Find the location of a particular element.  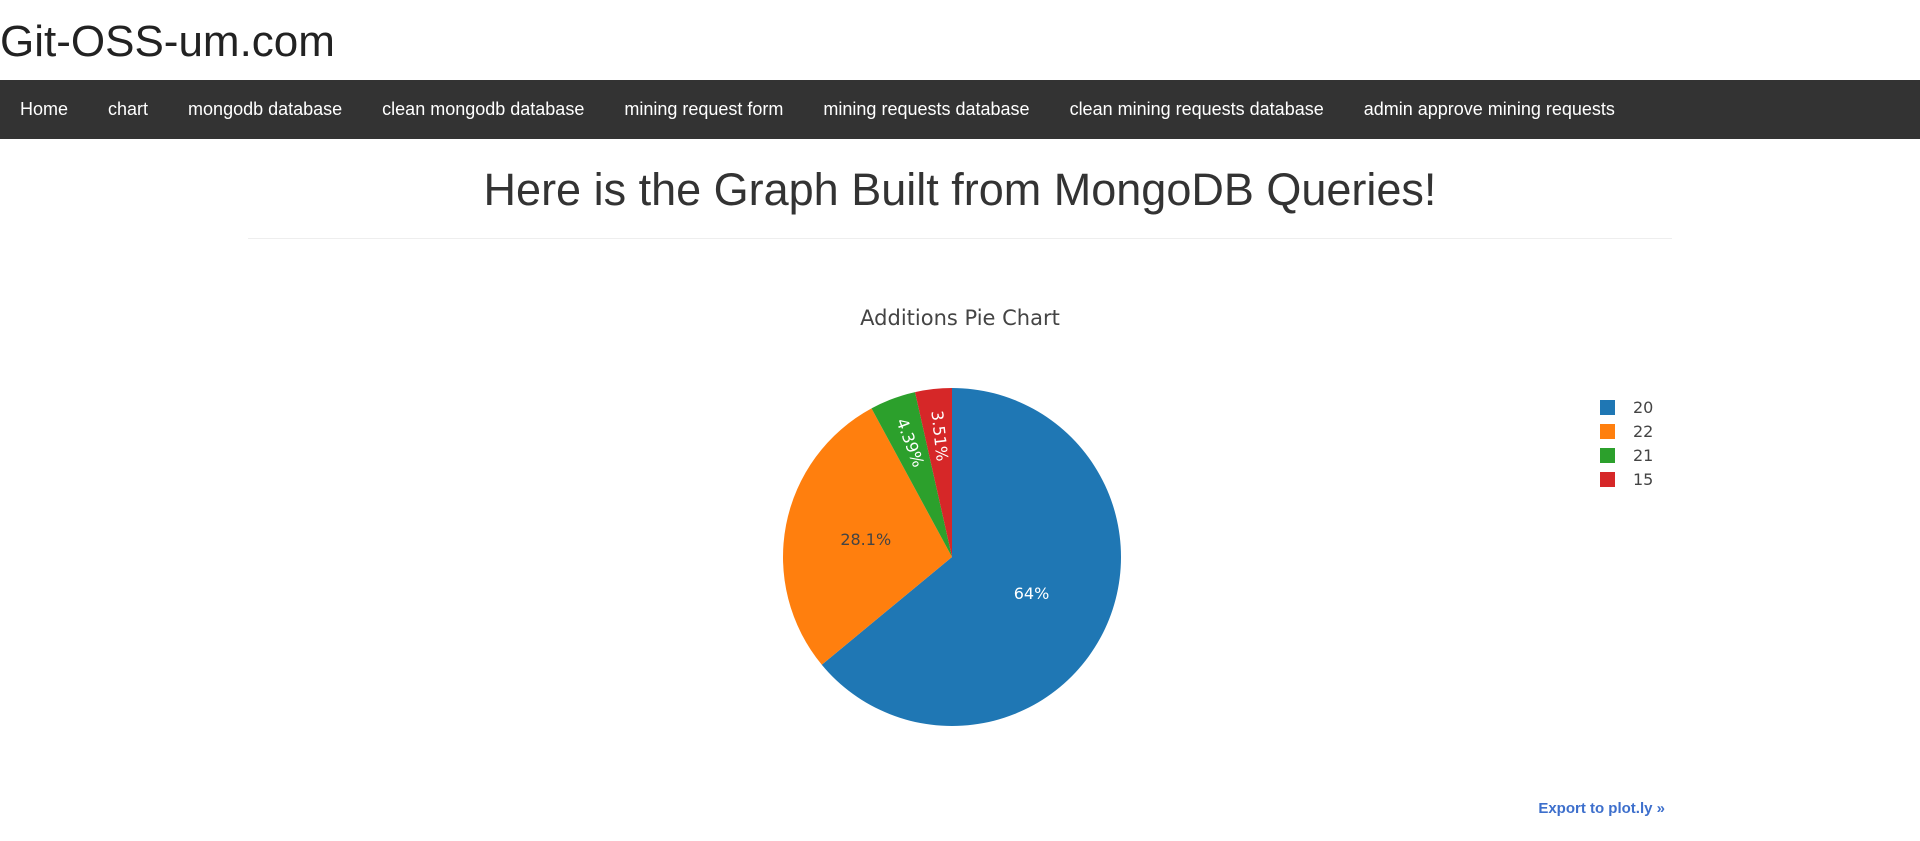

nav-item-admin-approve-mining-requests: admin approve mining requests is located at coordinates (1489, 109).